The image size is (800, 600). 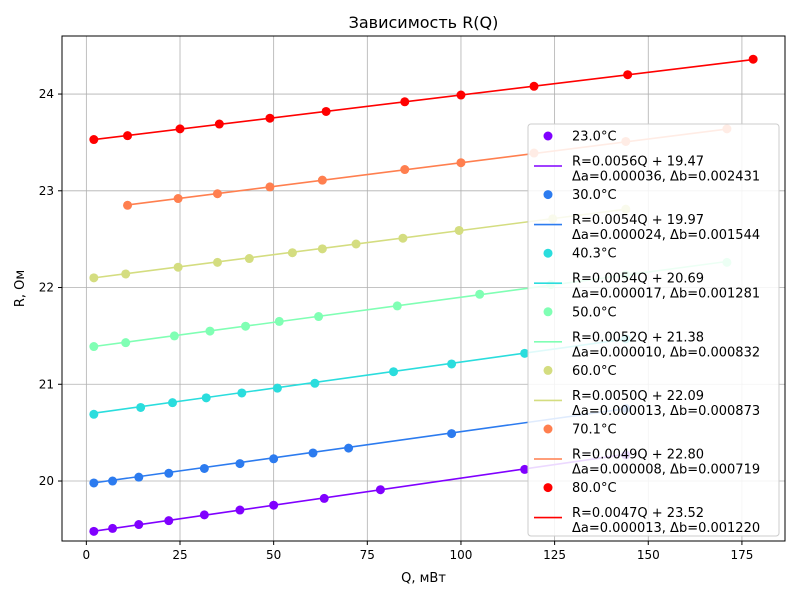 What do you see at coordinates (666, 411) in the screenshot?
I see `legend-fit-errors: Δa=0.000013, Δb=0.000873` at bounding box center [666, 411].